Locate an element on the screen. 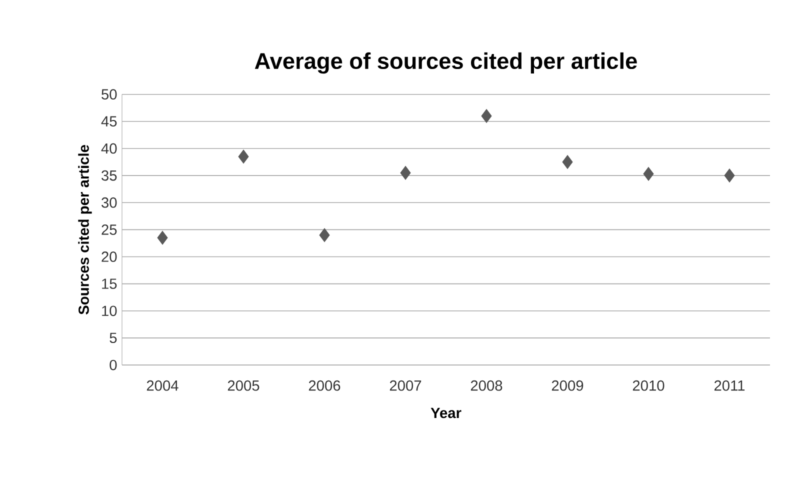 This screenshot has width=803, height=483. y-tick-label: 40 is located at coordinates (109, 148).